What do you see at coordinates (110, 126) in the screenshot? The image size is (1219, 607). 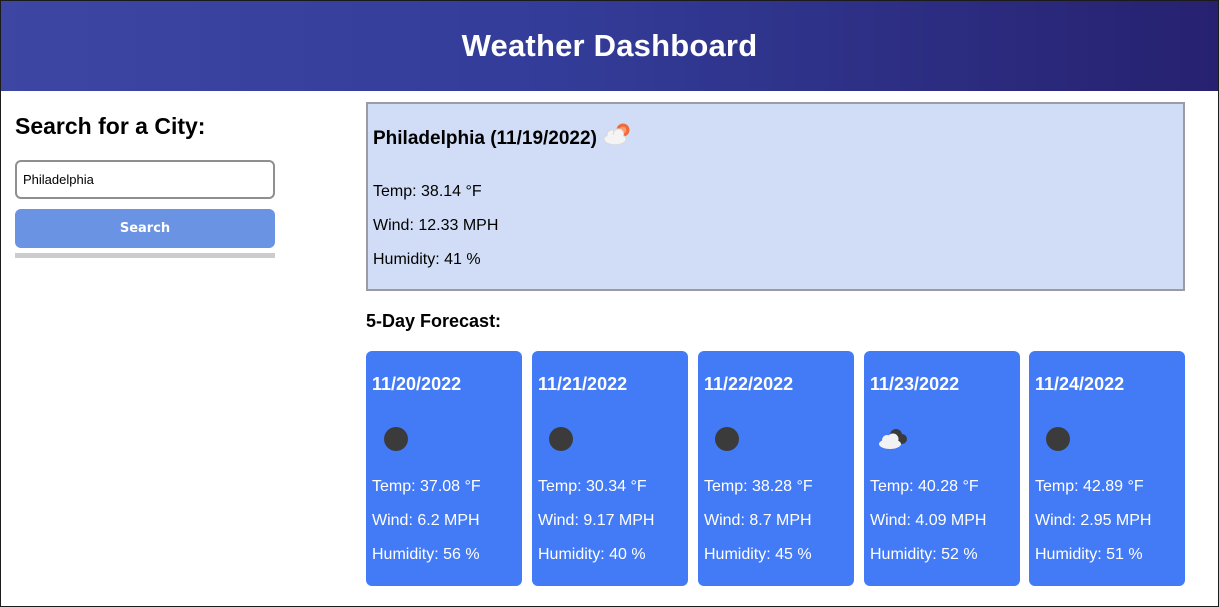 I see `search-heading: Search for a City:` at bounding box center [110, 126].